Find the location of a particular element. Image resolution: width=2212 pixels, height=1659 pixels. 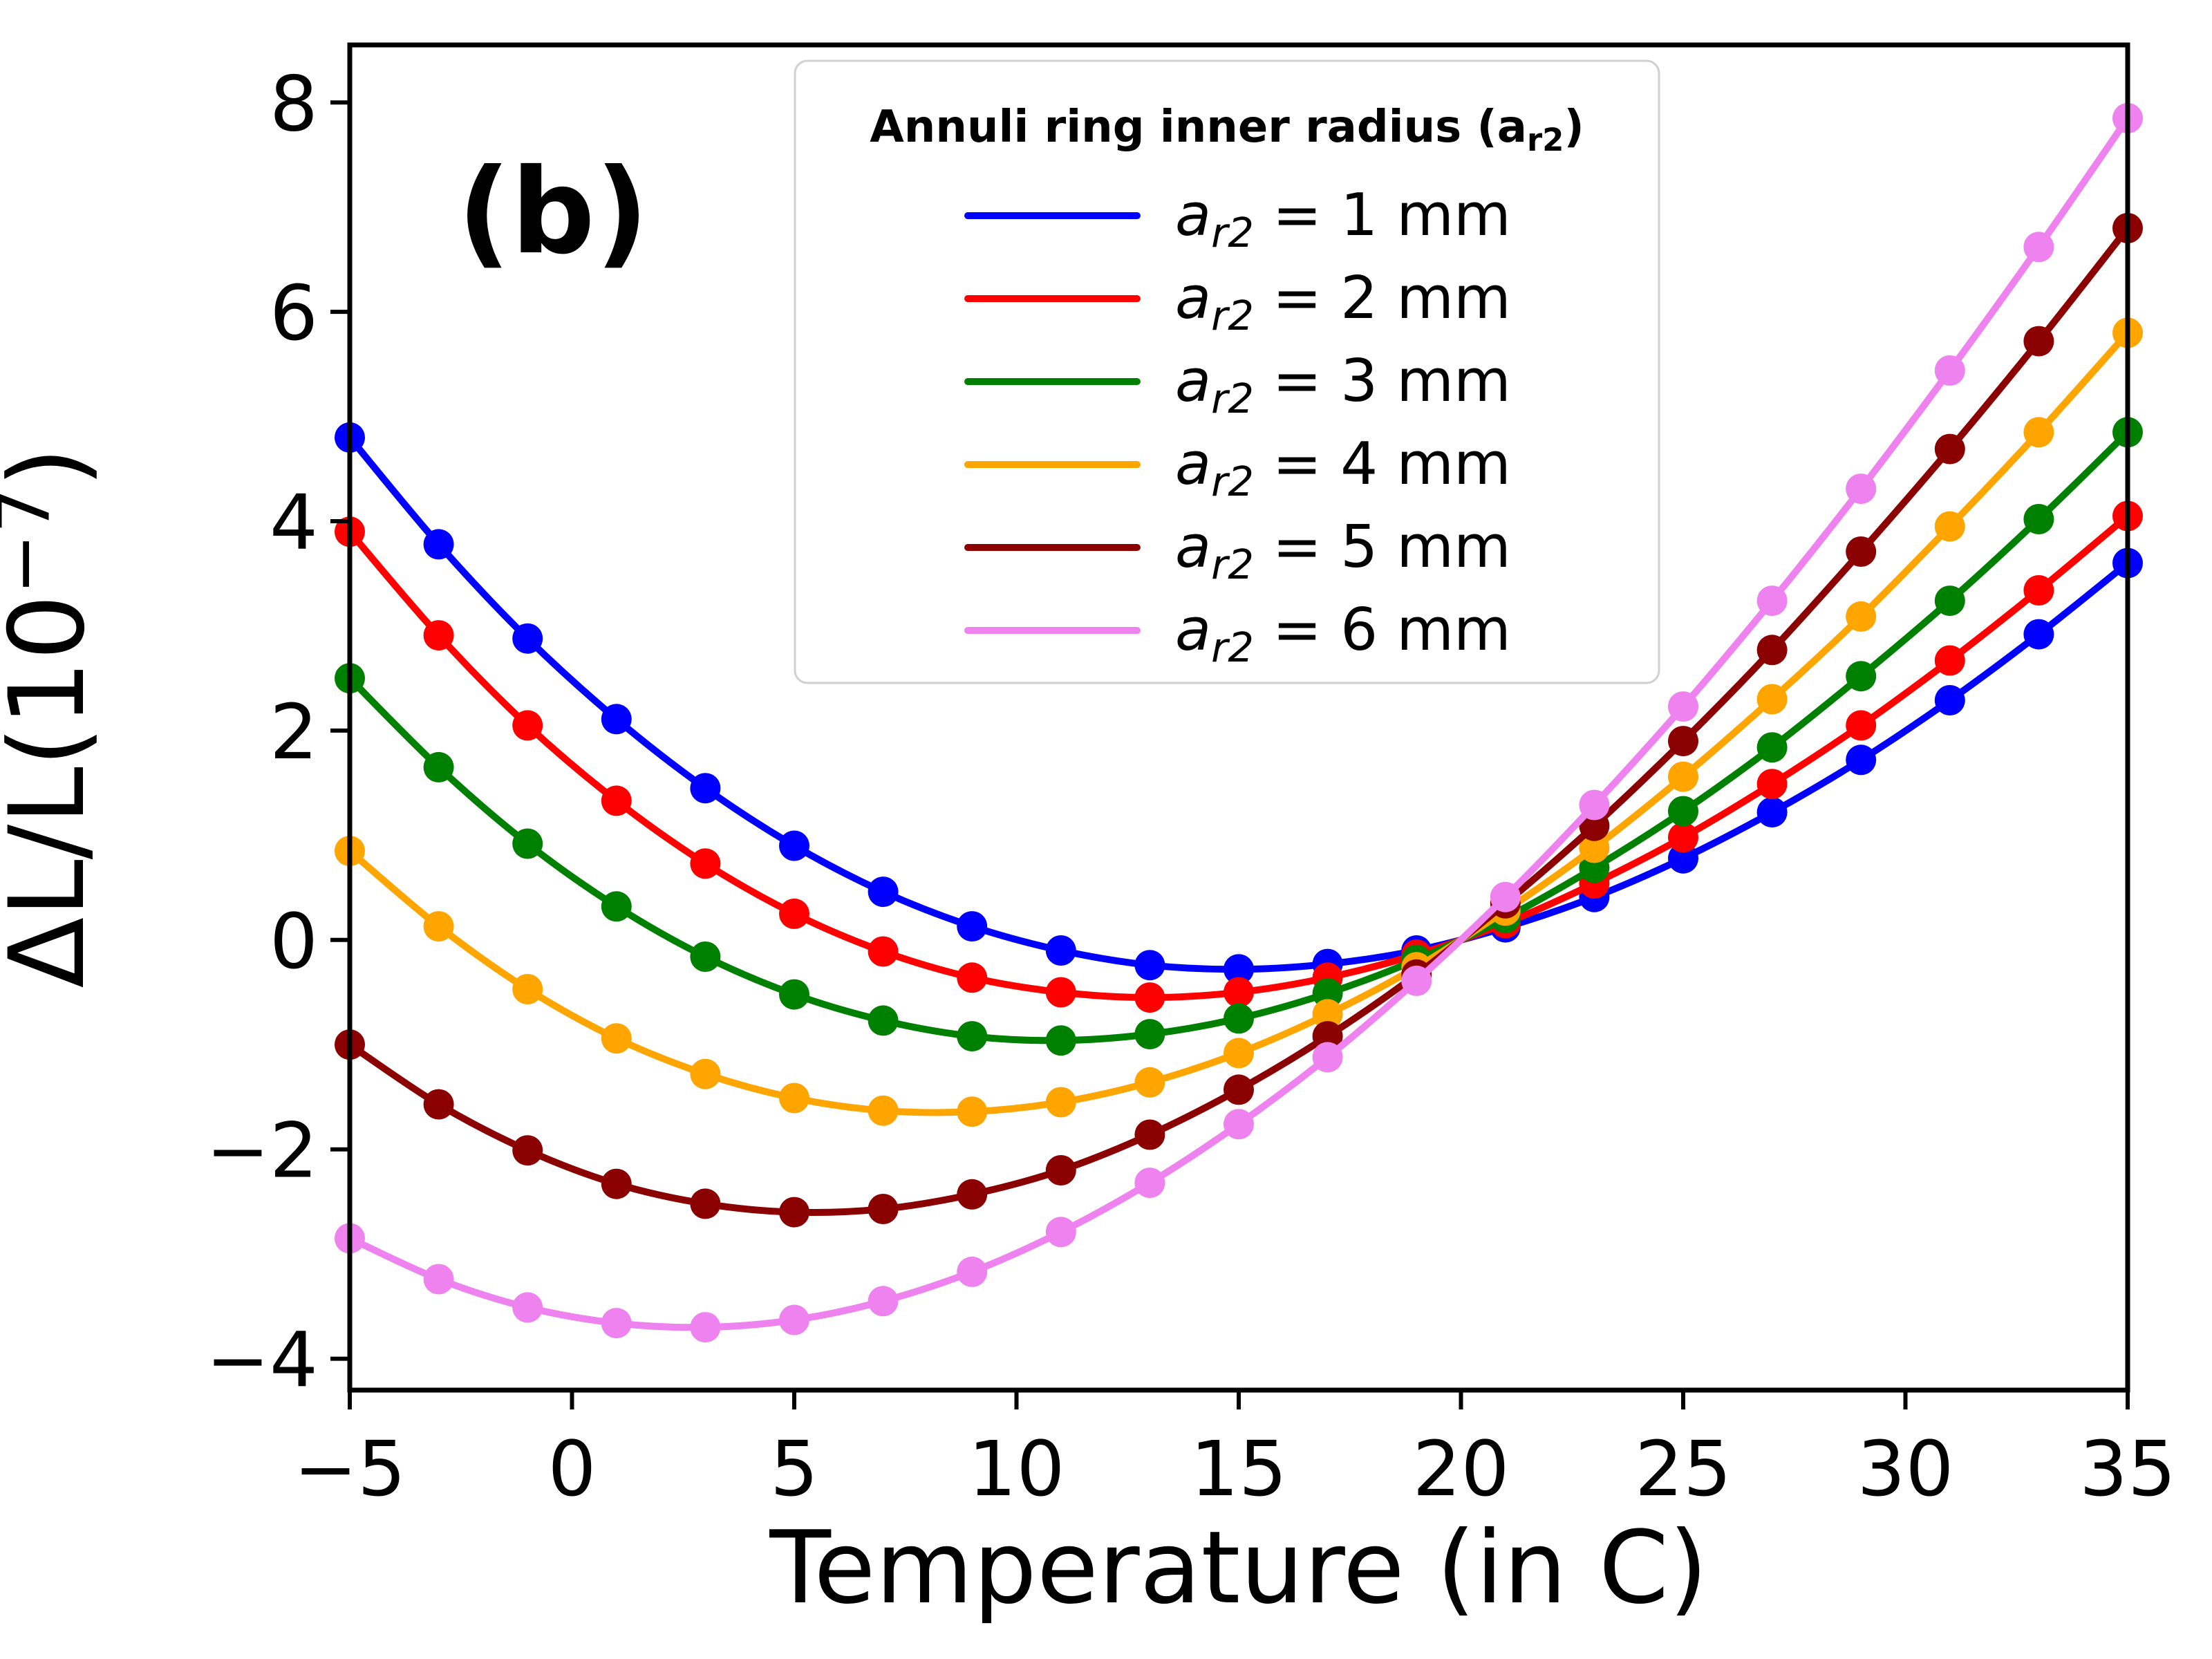

x-tick-label: 25 is located at coordinates (1684, 1469).